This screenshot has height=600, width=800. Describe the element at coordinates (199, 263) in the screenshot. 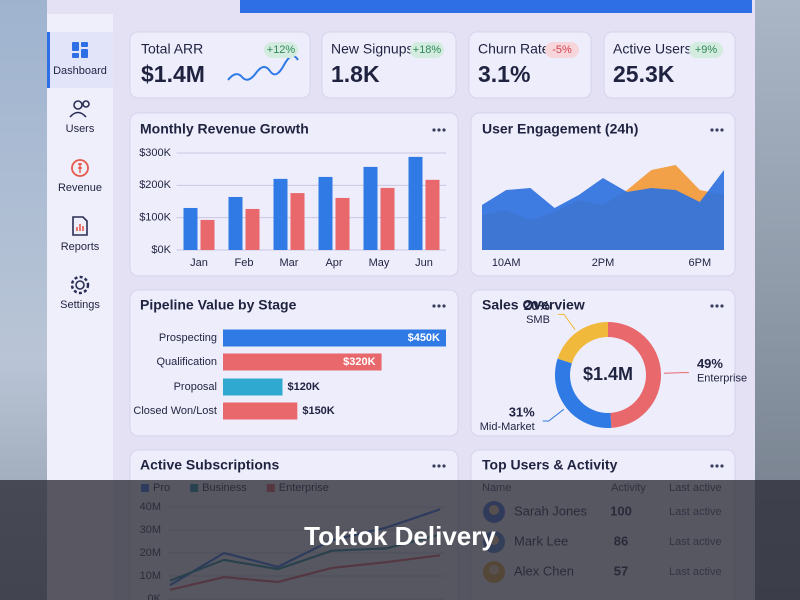

I see `x-tick-label: Jan` at that location.